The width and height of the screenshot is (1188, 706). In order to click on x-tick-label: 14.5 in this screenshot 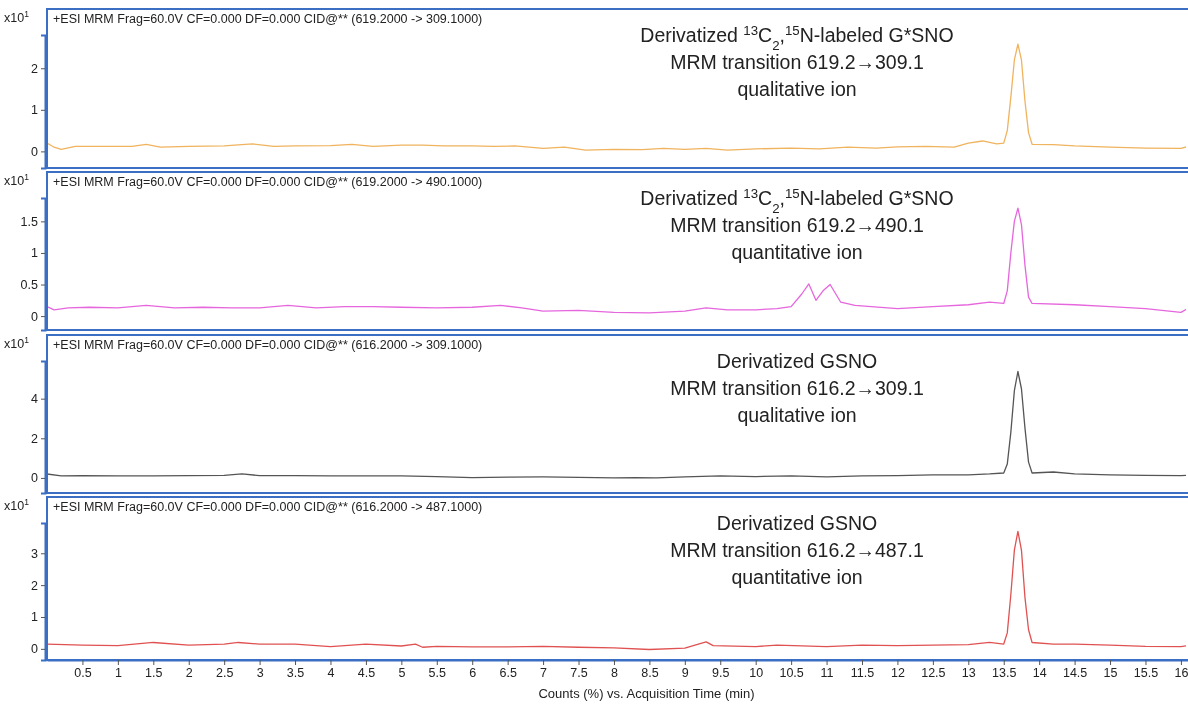, I will do `click(1075, 672)`.